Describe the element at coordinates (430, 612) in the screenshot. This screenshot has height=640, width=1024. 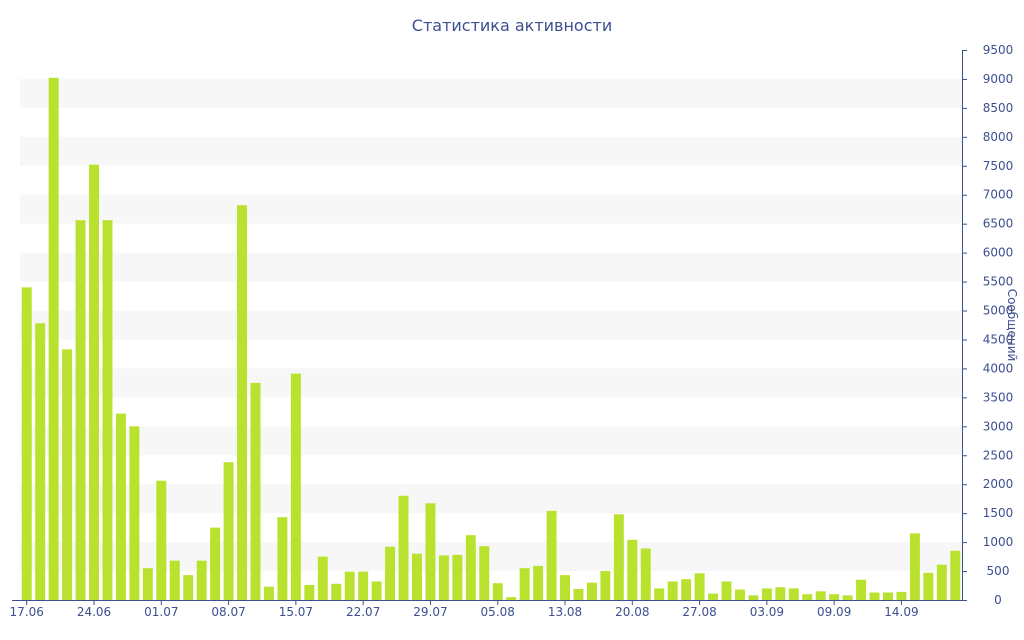
I see `x-tick-label: 29.07` at that location.